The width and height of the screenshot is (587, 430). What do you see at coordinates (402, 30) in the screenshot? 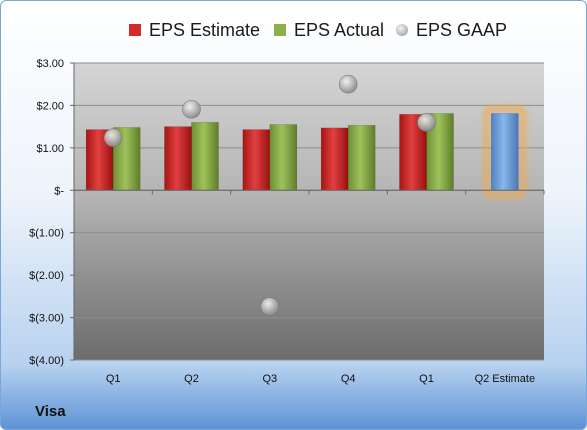
I see `legend-swatch-gaap` at bounding box center [402, 30].